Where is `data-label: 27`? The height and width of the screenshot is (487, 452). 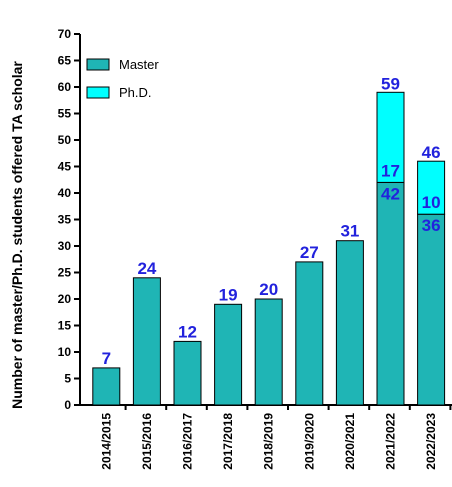 data-label: 27 is located at coordinates (309, 252).